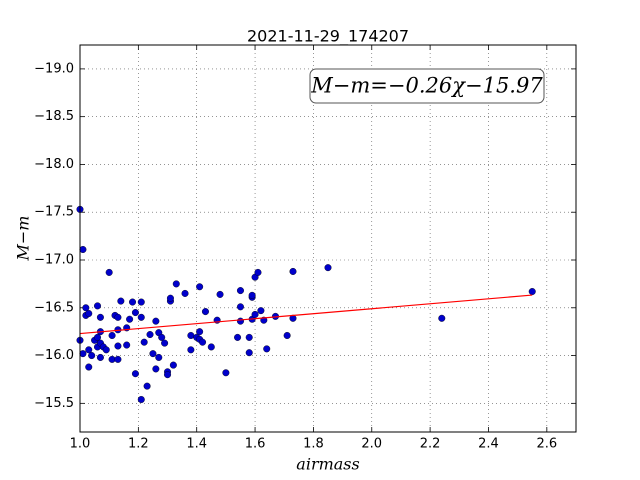 The height and width of the screenshot is (480, 640). I want to click on x-tick-label: 1.4, so click(196, 444).